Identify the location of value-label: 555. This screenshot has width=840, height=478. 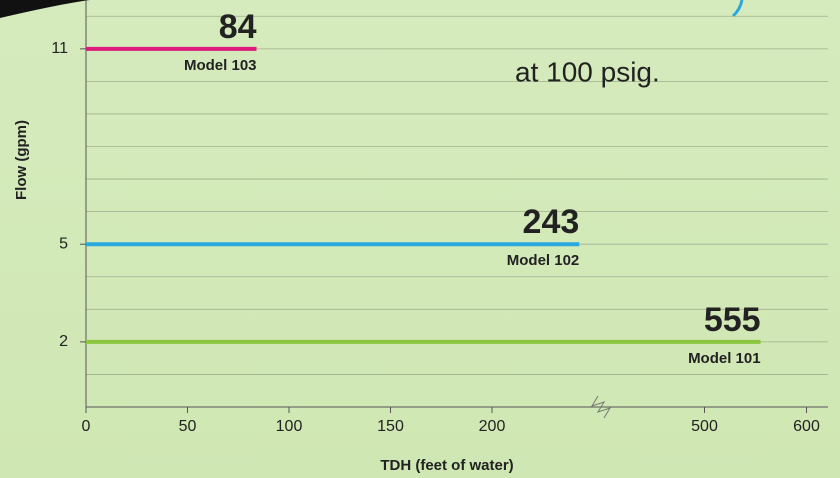
(732, 320).